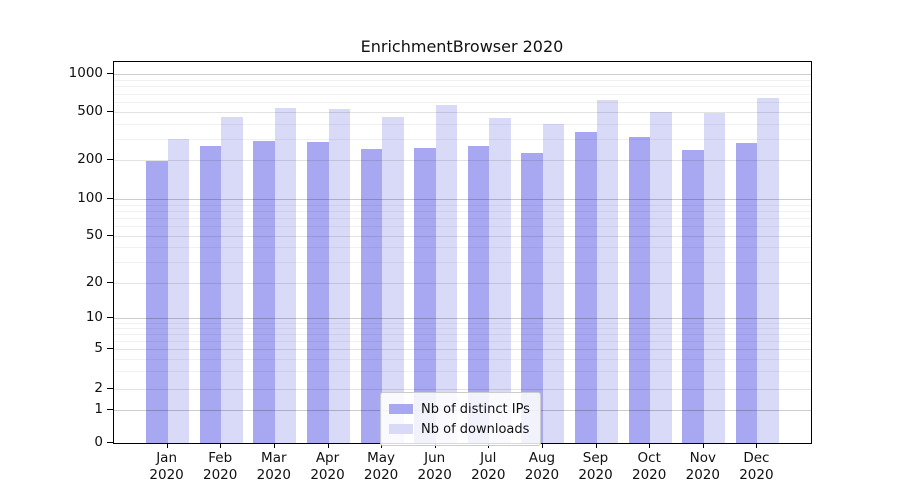 The image size is (900, 500). What do you see at coordinates (90, 198) in the screenshot?
I see `y-axis-tick-label: 100` at bounding box center [90, 198].